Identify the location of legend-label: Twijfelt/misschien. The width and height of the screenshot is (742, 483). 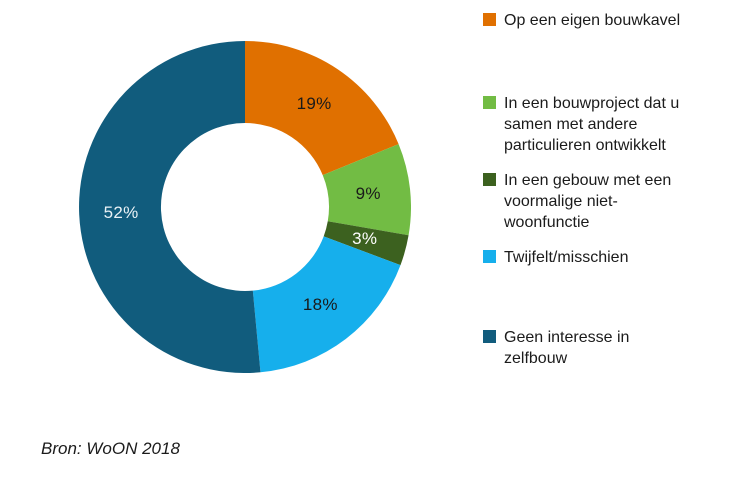
(566, 257).